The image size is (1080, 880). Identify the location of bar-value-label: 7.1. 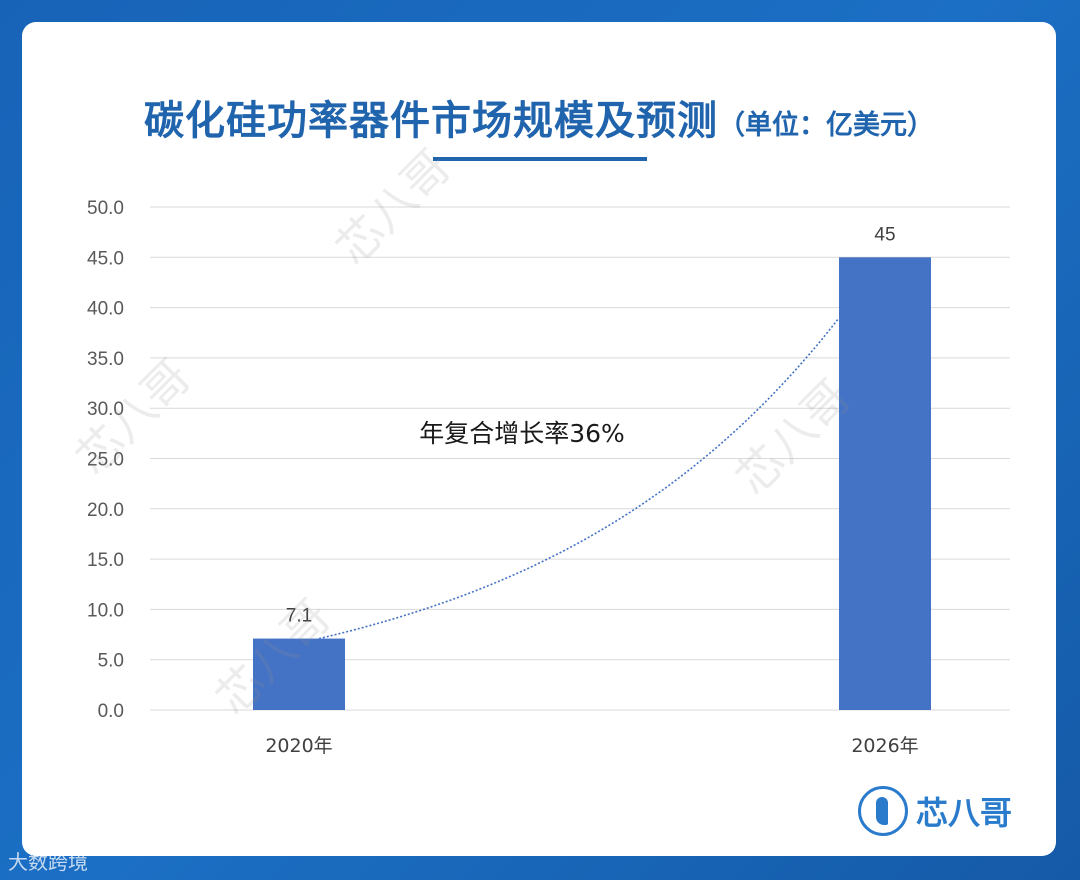
(299, 616).